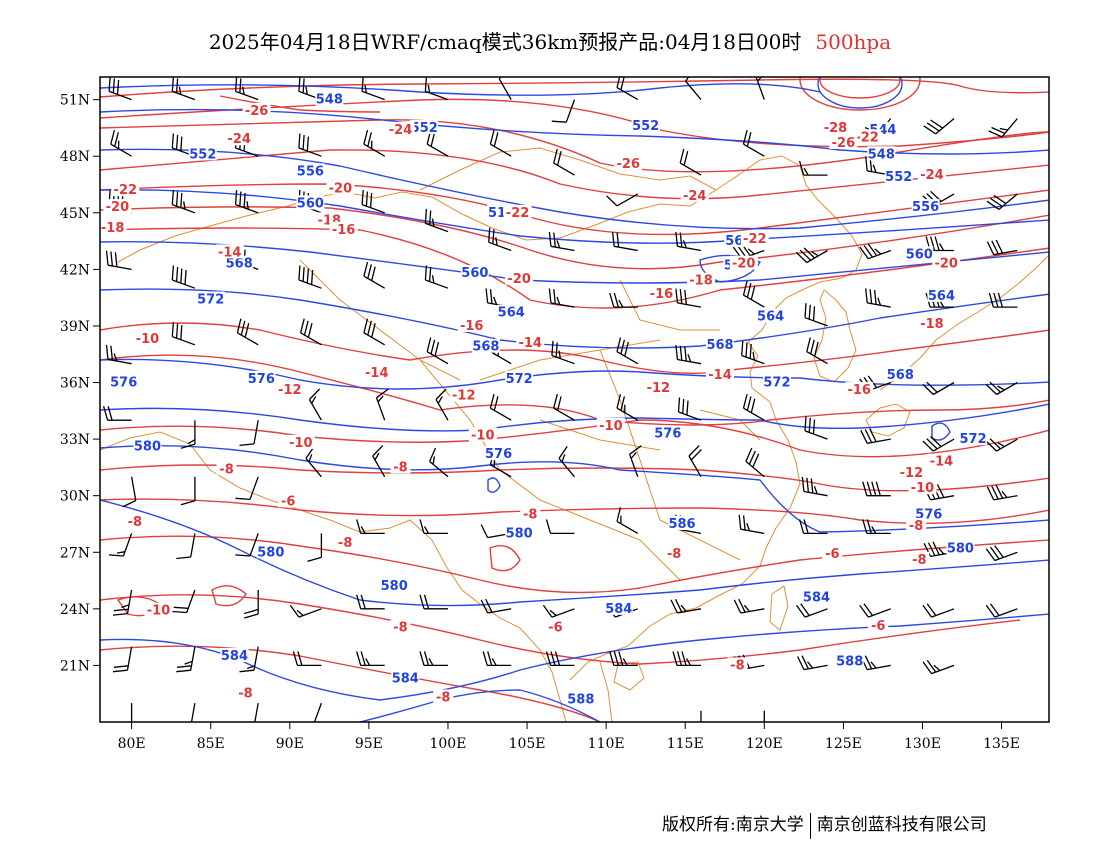  What do you see at coordinates (555, 628) in the screenshot?
I see `temperature-contour-label: -6` at bounding box center [555, 628].